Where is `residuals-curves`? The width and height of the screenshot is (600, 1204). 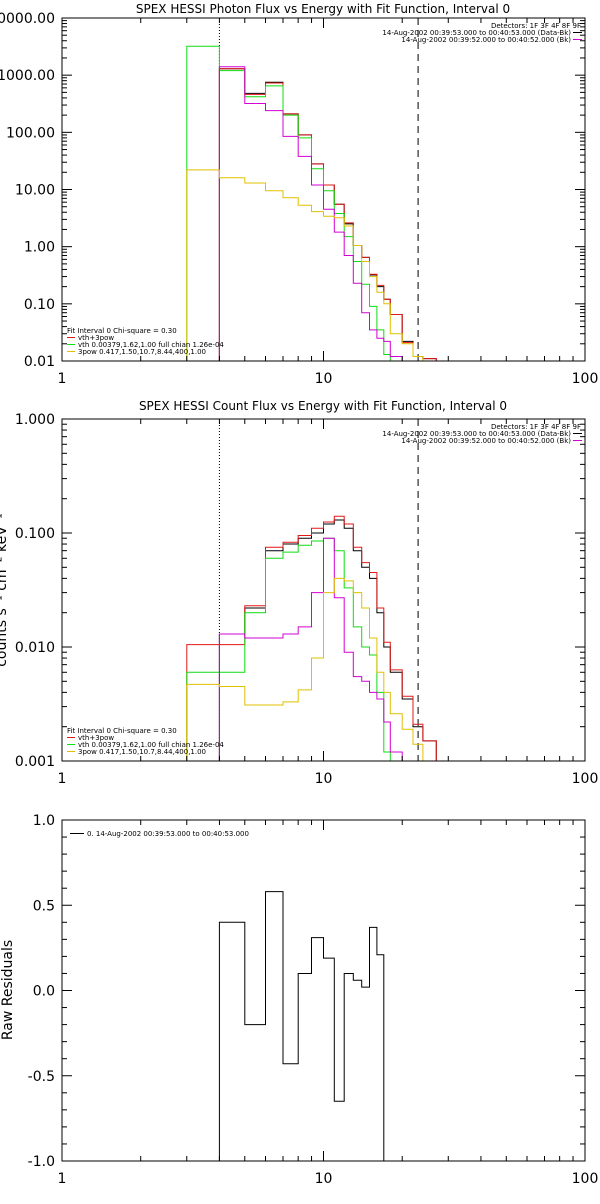 residuals-curves is located at coordinates (301, 1026).